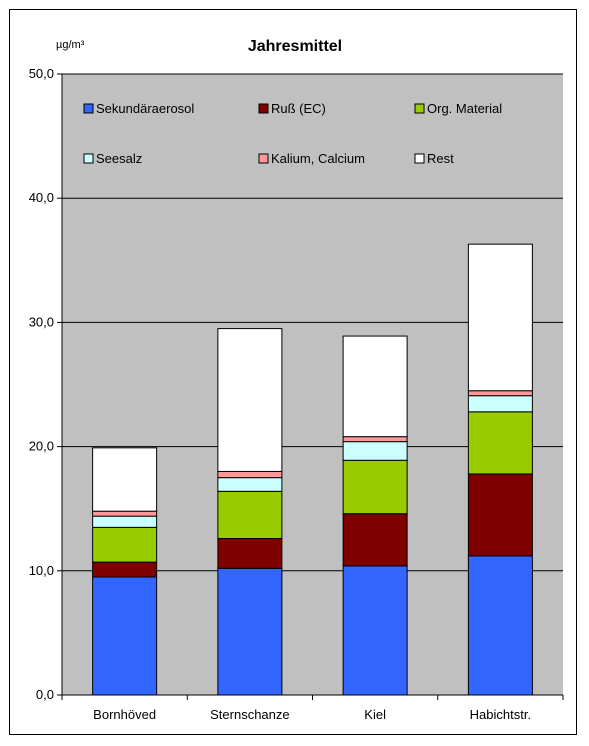 The width and height of the screenshot is (589, 746). What do you see at coordinates (250, 714) in the screenshot?
I see `x-tick-label: Sternschanze` at bounding box center [250, 714].